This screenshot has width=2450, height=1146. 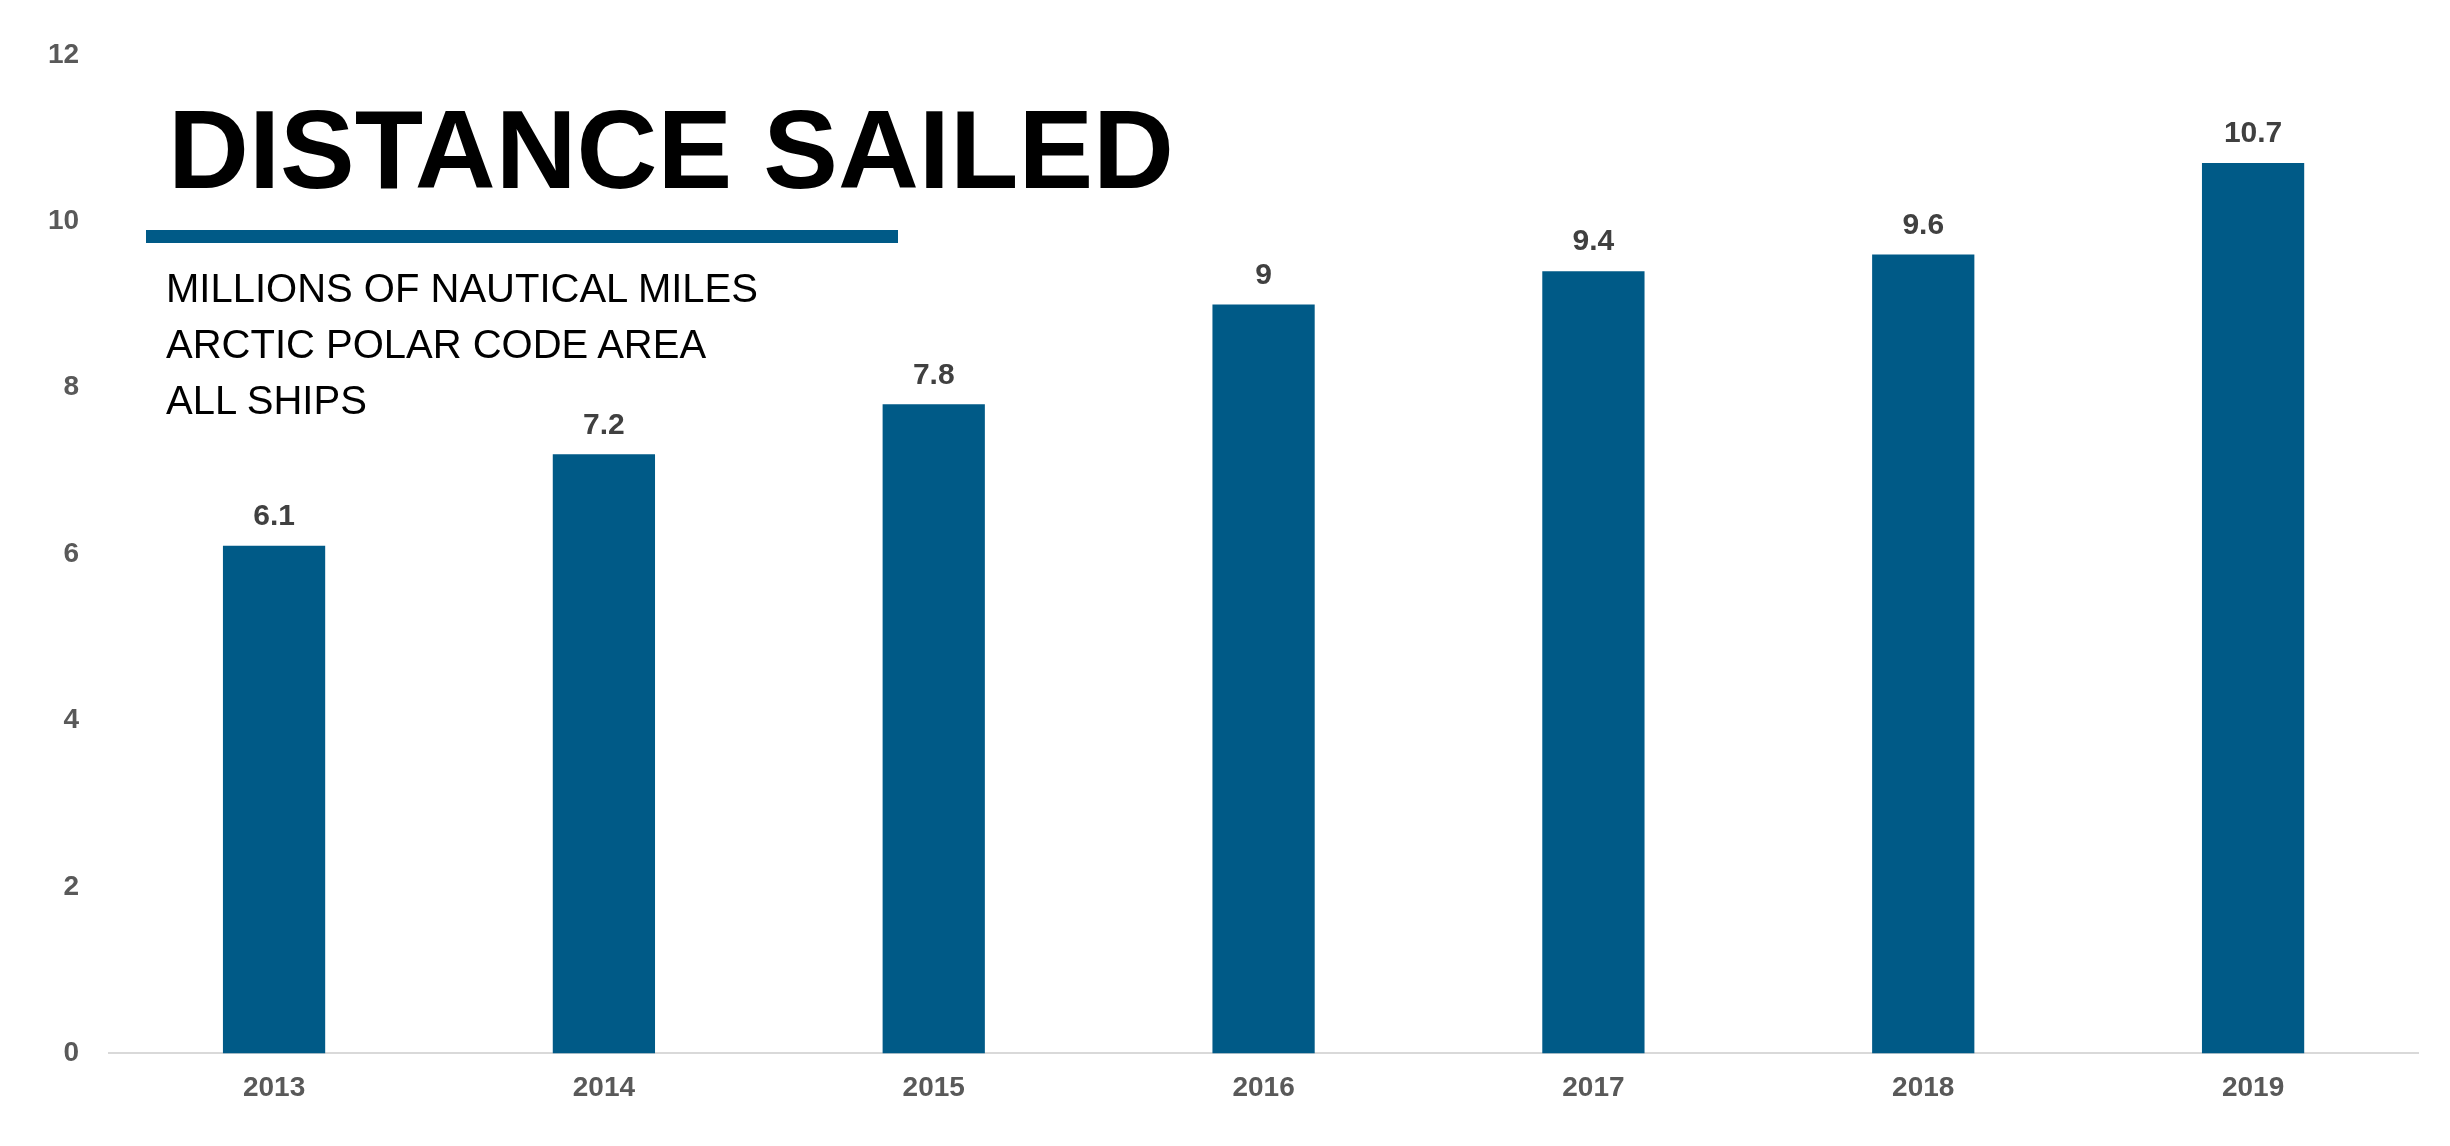 I want to click on x-tick-label: 2013, so click(x=274, y=1086).